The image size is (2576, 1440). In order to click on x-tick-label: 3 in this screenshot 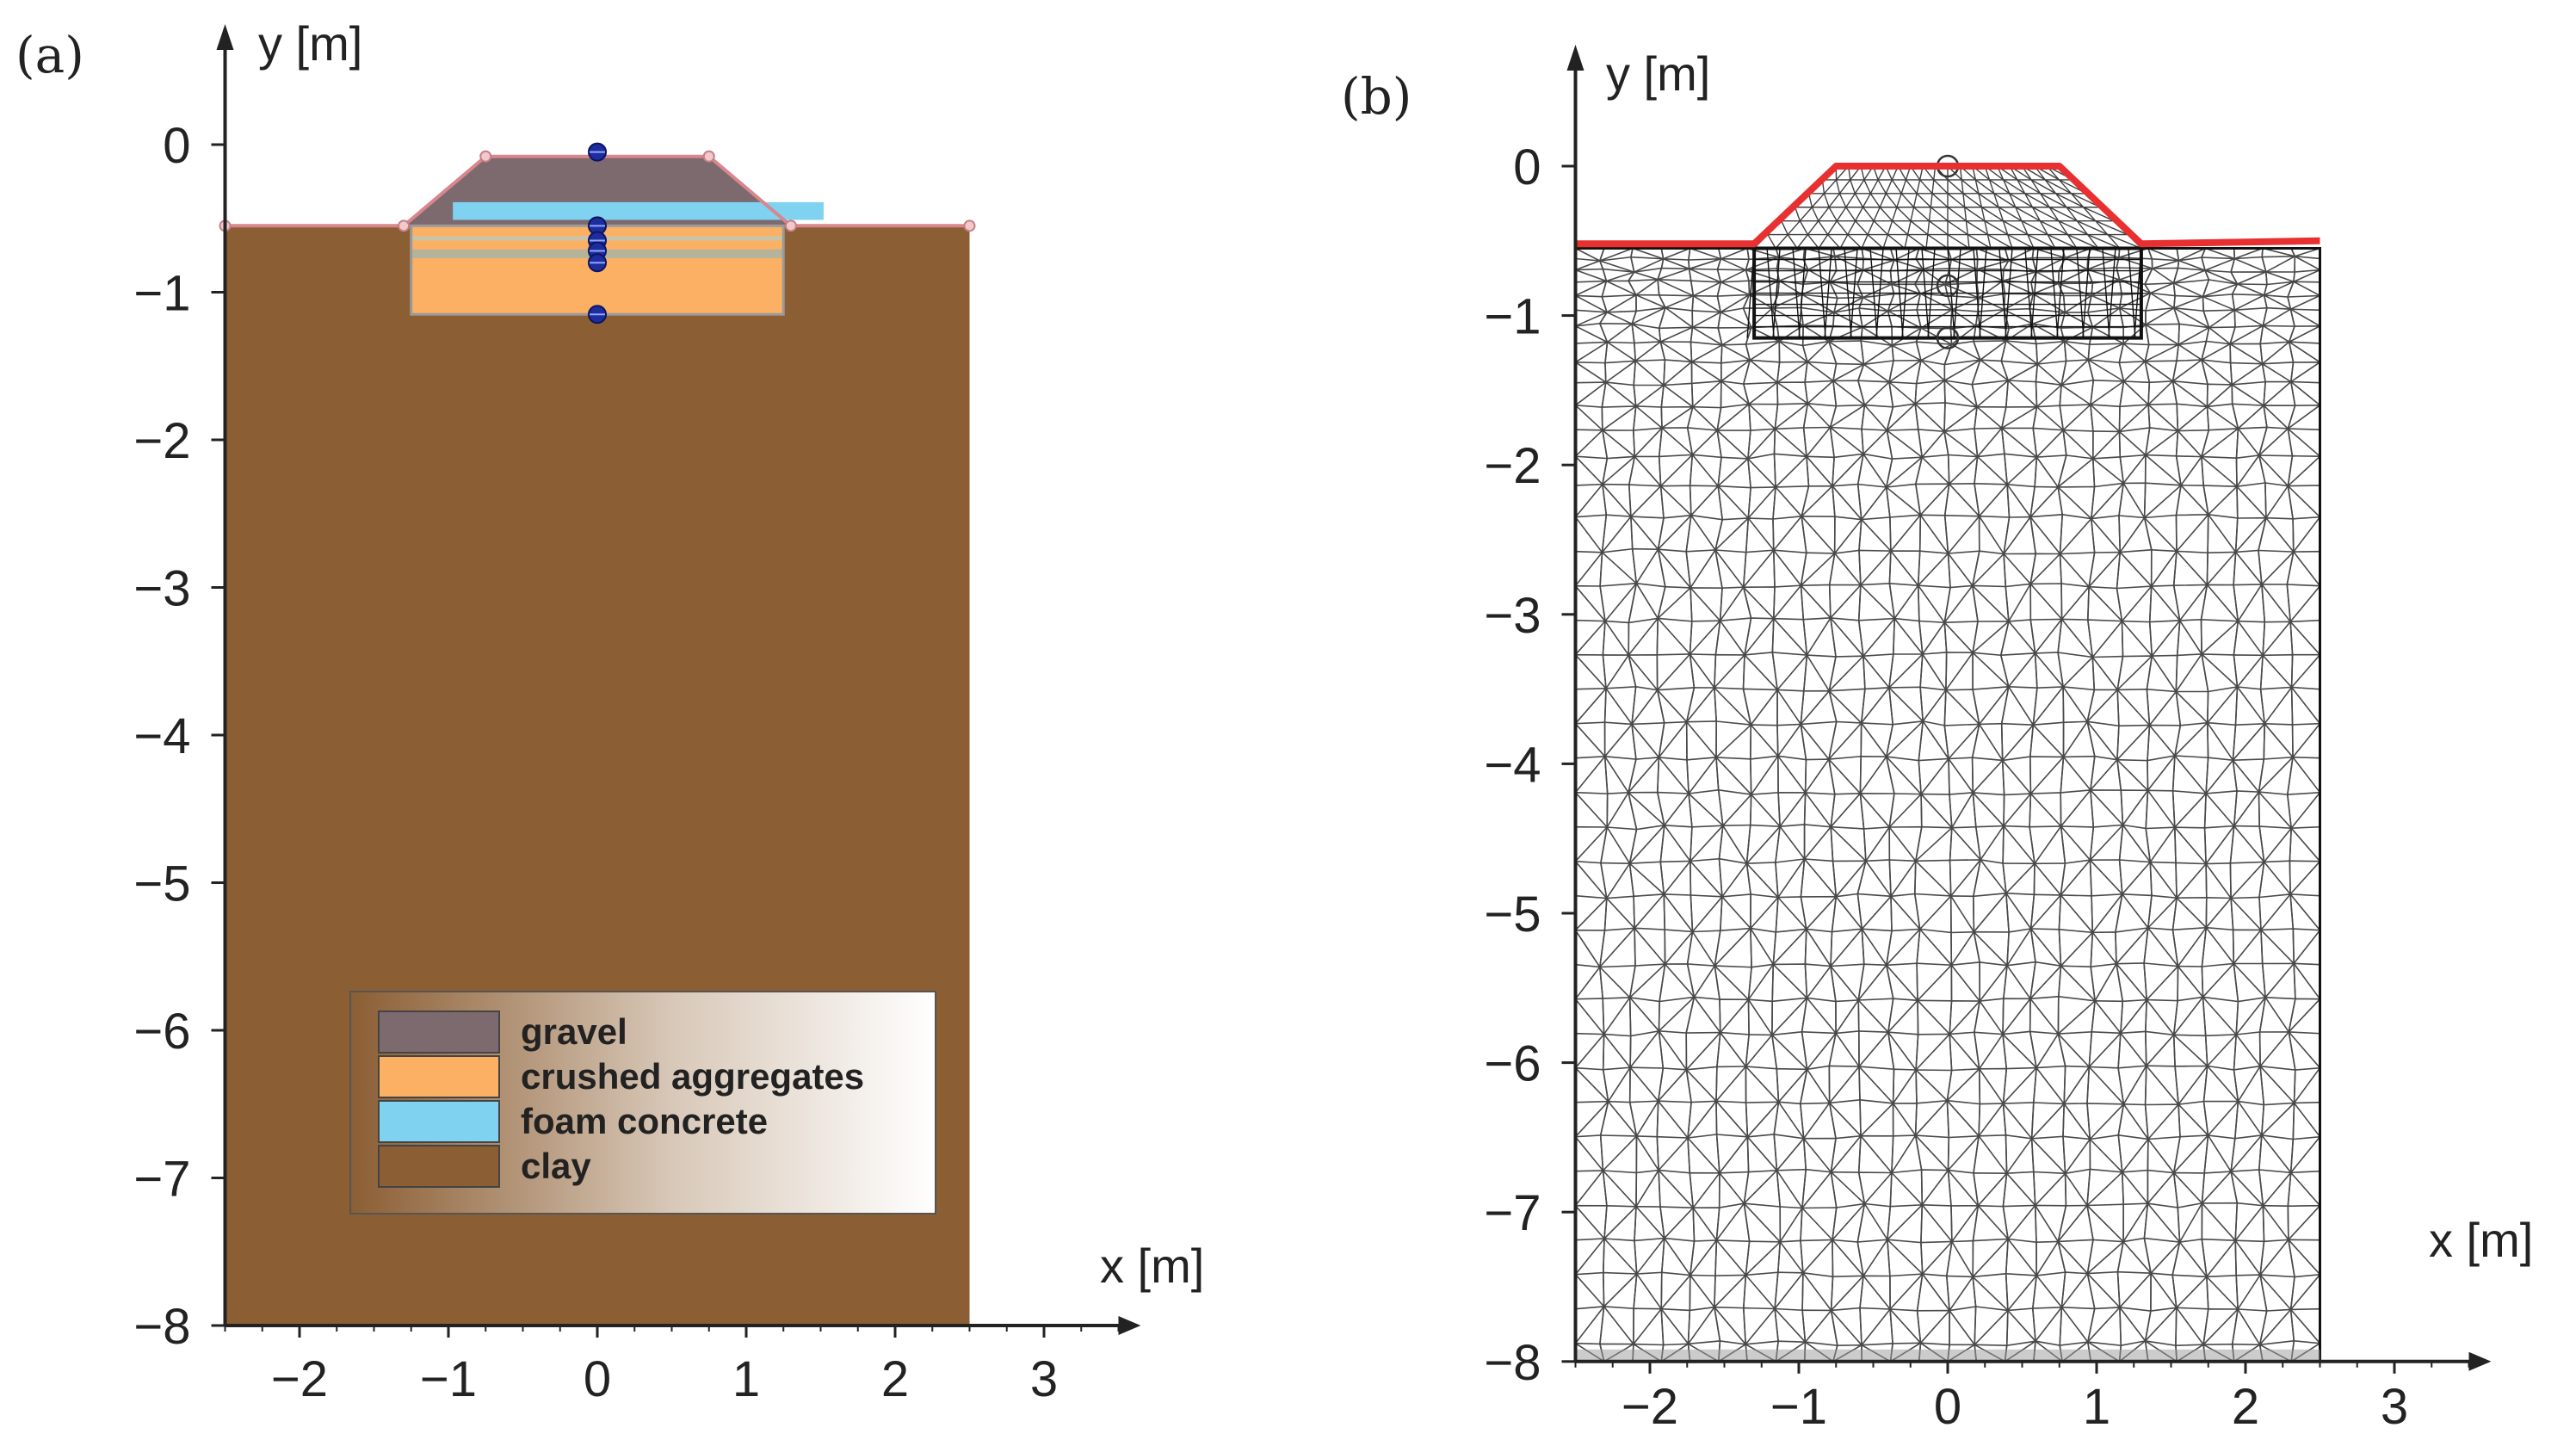, I will do `click(1044, 1379)`.